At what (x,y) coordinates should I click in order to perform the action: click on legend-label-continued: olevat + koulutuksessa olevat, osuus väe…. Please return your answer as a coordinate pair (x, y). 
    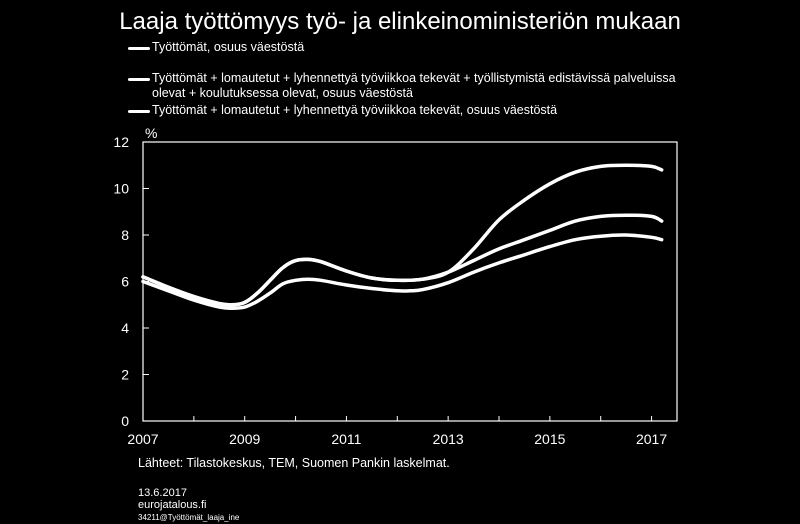
    Looking at the image, I should click on (282, 93).